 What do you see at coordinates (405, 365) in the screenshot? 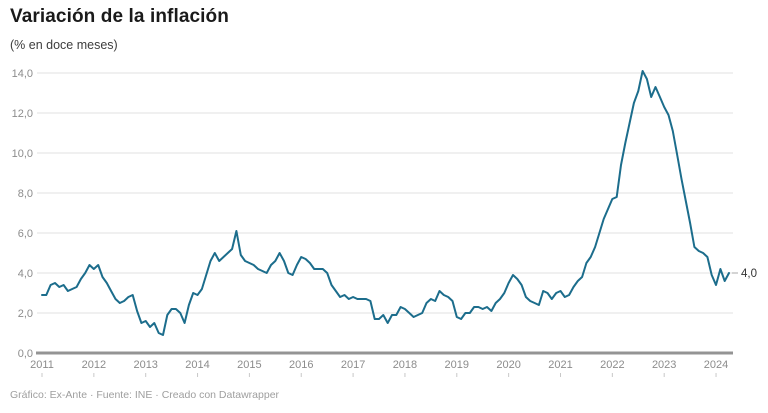
I see `x-axis-label: 2018` at bounding box center [405, 365].